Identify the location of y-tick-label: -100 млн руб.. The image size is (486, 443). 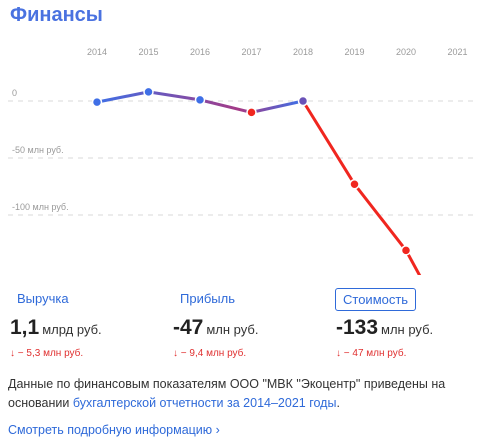
(40, 207).